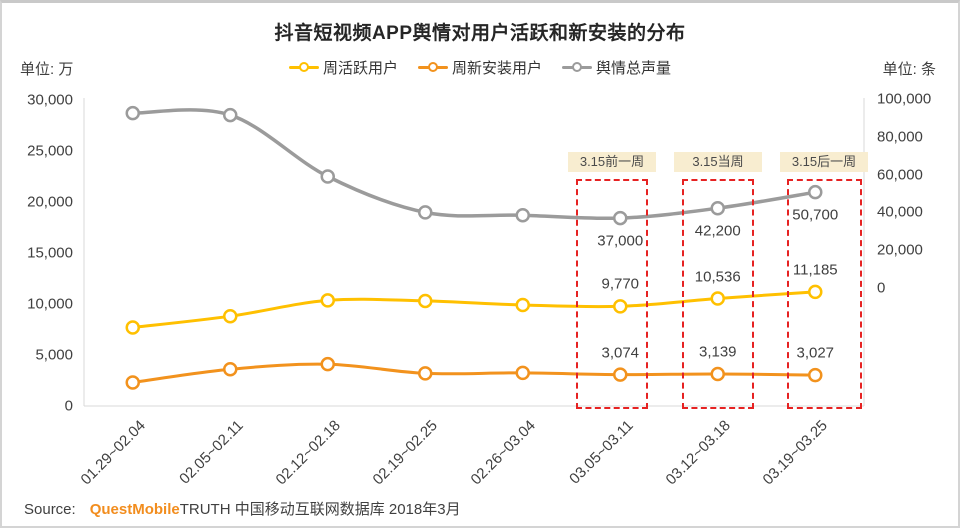  Describe the element at coordinates (904, 99) in the screenshot. I see `right-axis-tick-label: 100,000` at that location.